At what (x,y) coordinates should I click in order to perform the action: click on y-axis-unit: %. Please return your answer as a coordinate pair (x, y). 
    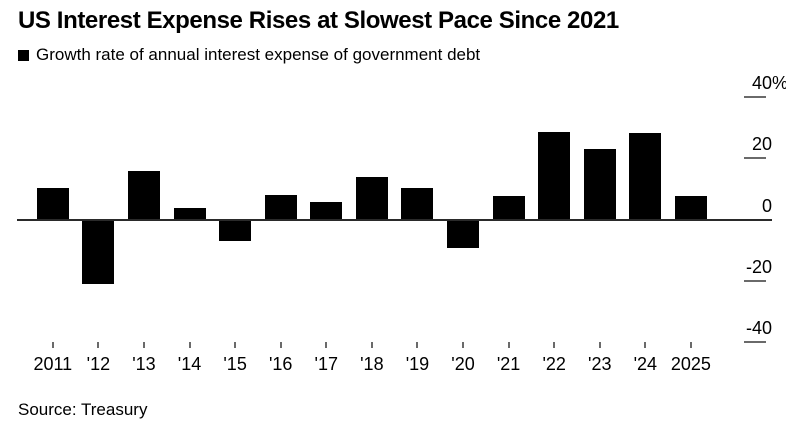
    Looking at the image, I should click on (779, 83).